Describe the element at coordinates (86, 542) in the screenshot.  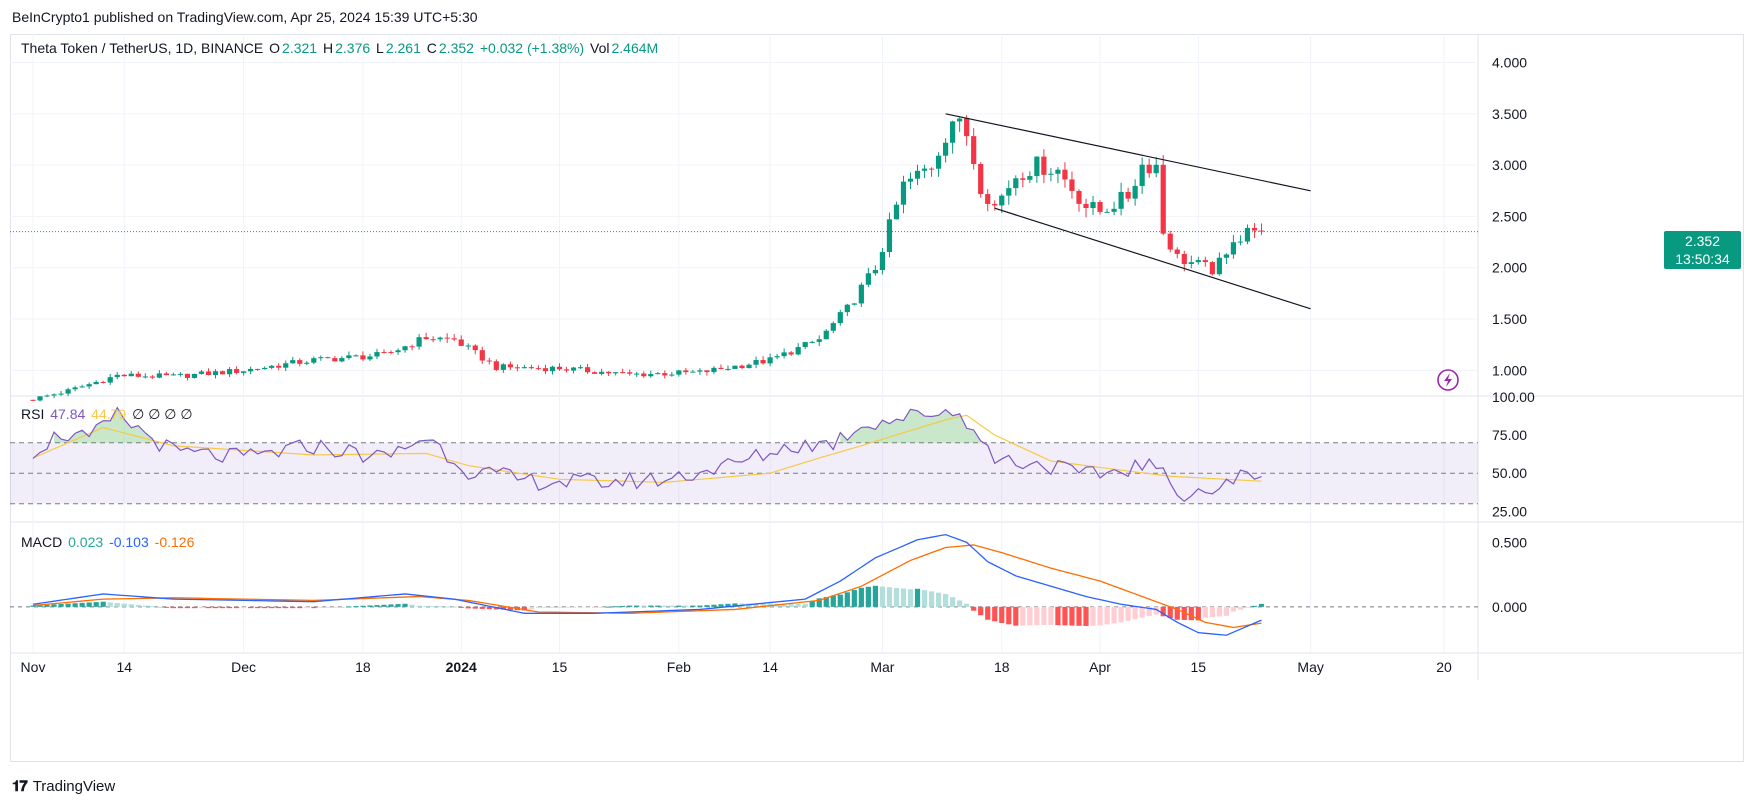
I see `macd-histogram-value: 0.023` at that location.